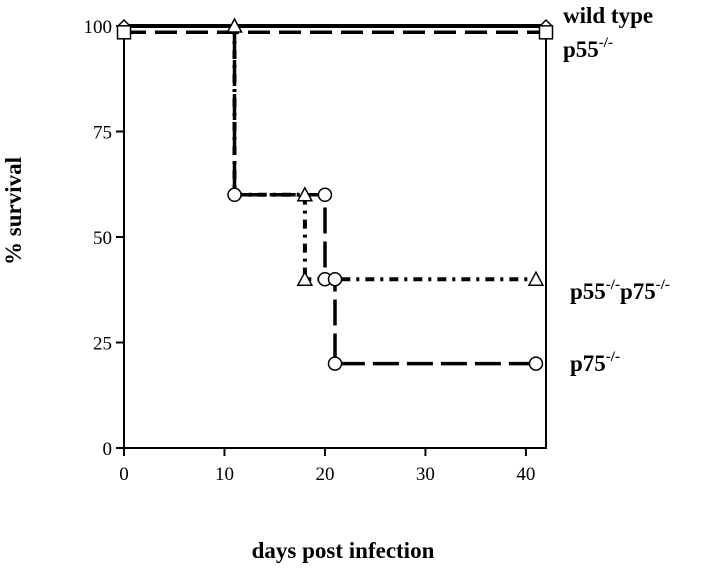 This screenshot has height=569, width=720. What do you see at coordinates (608, 15) in the screenshot?
I see `legend-label-0: wild type` at bounding box center [608, 15].